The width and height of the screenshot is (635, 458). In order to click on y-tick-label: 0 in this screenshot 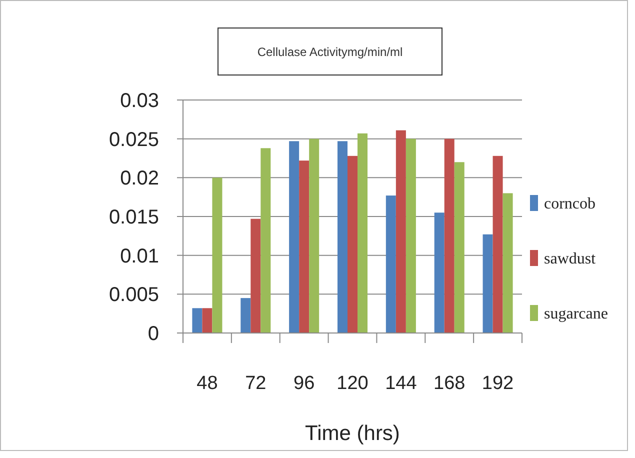, I will do `click(153, 334)`.